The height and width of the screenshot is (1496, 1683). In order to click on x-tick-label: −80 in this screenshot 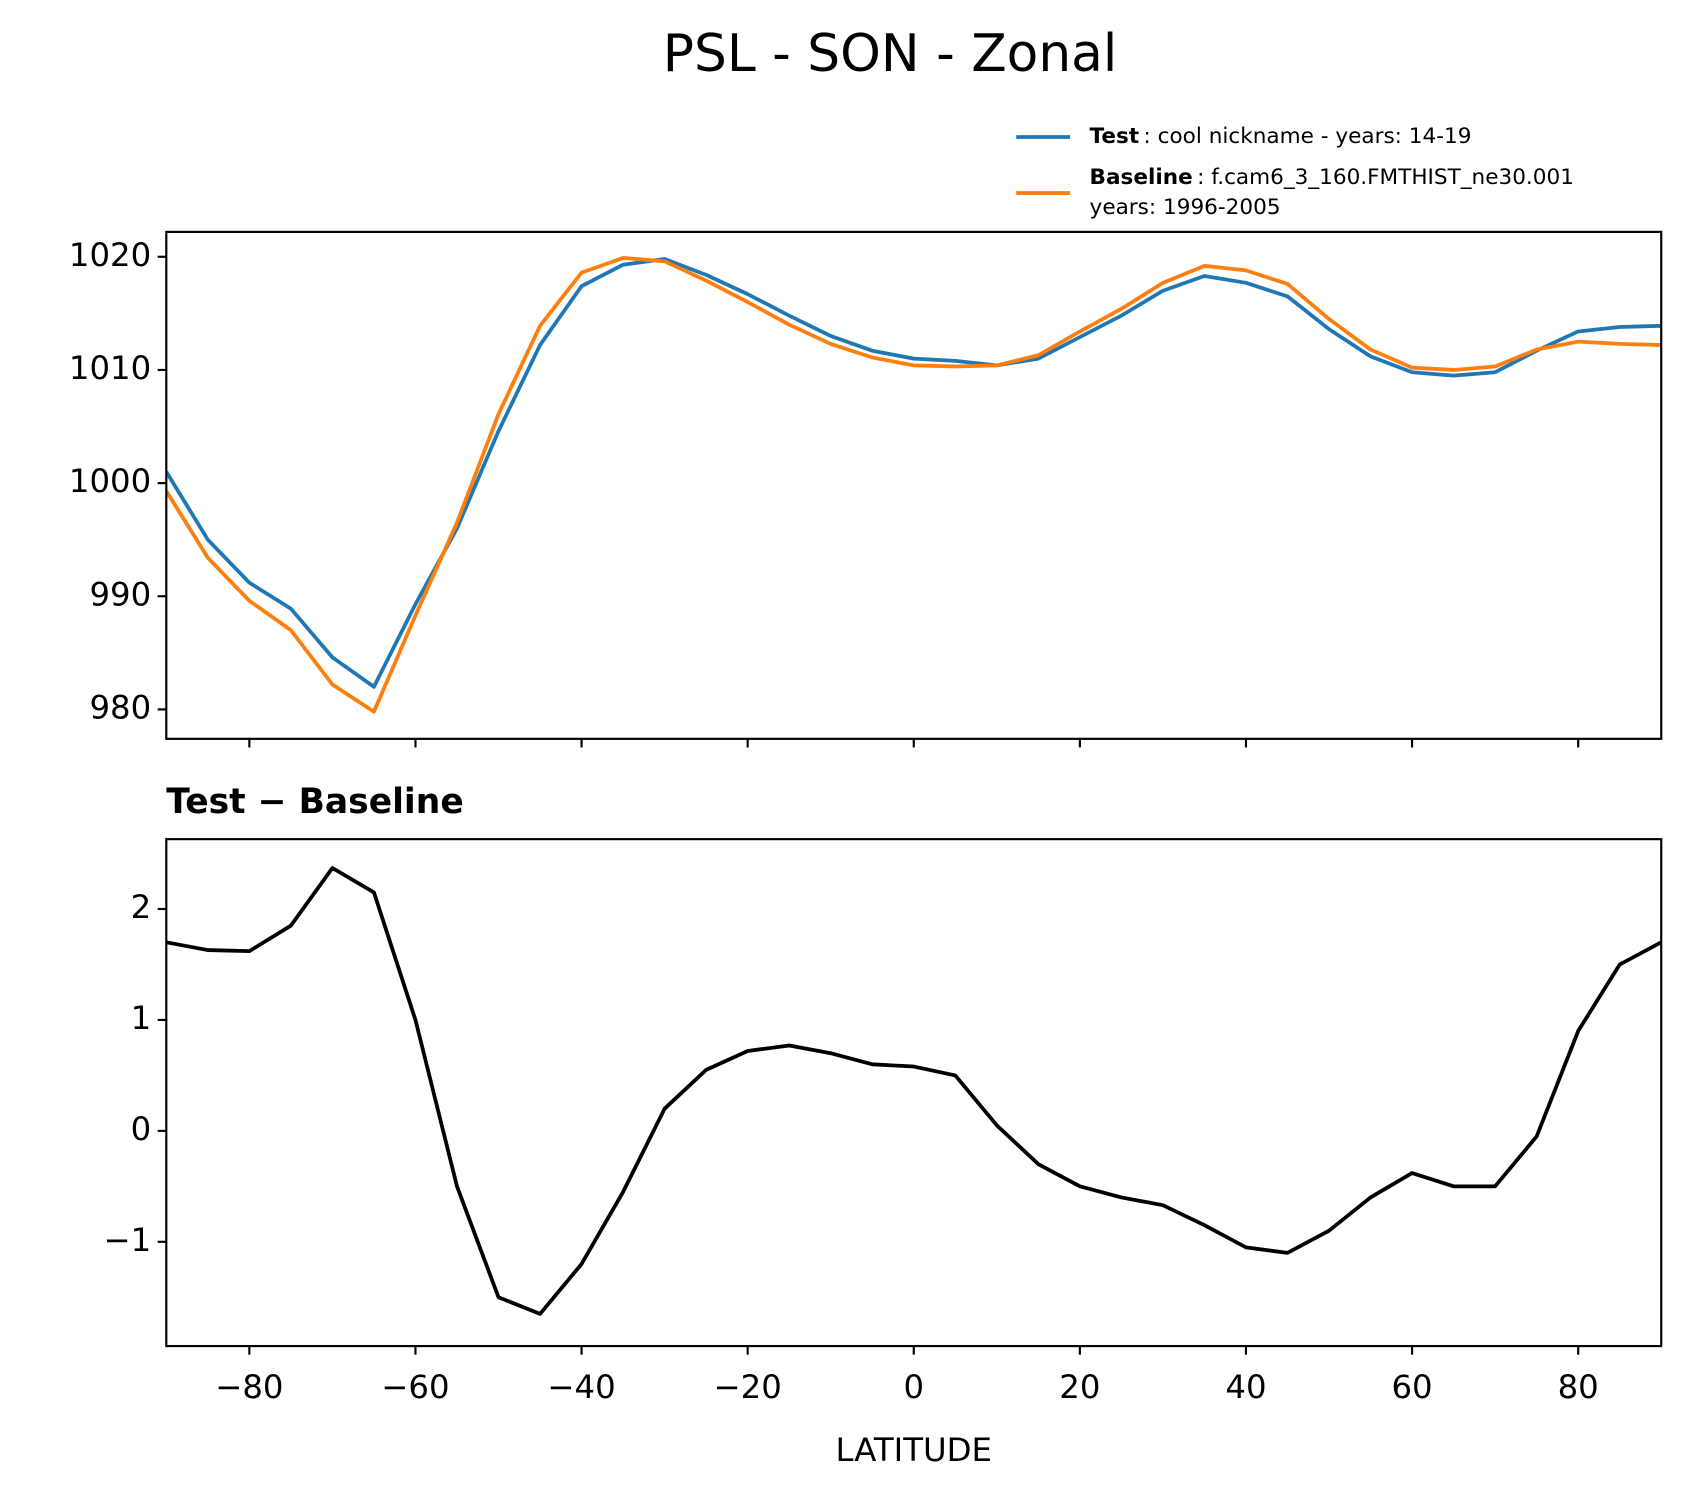, I will do `click(249, 1387)`.